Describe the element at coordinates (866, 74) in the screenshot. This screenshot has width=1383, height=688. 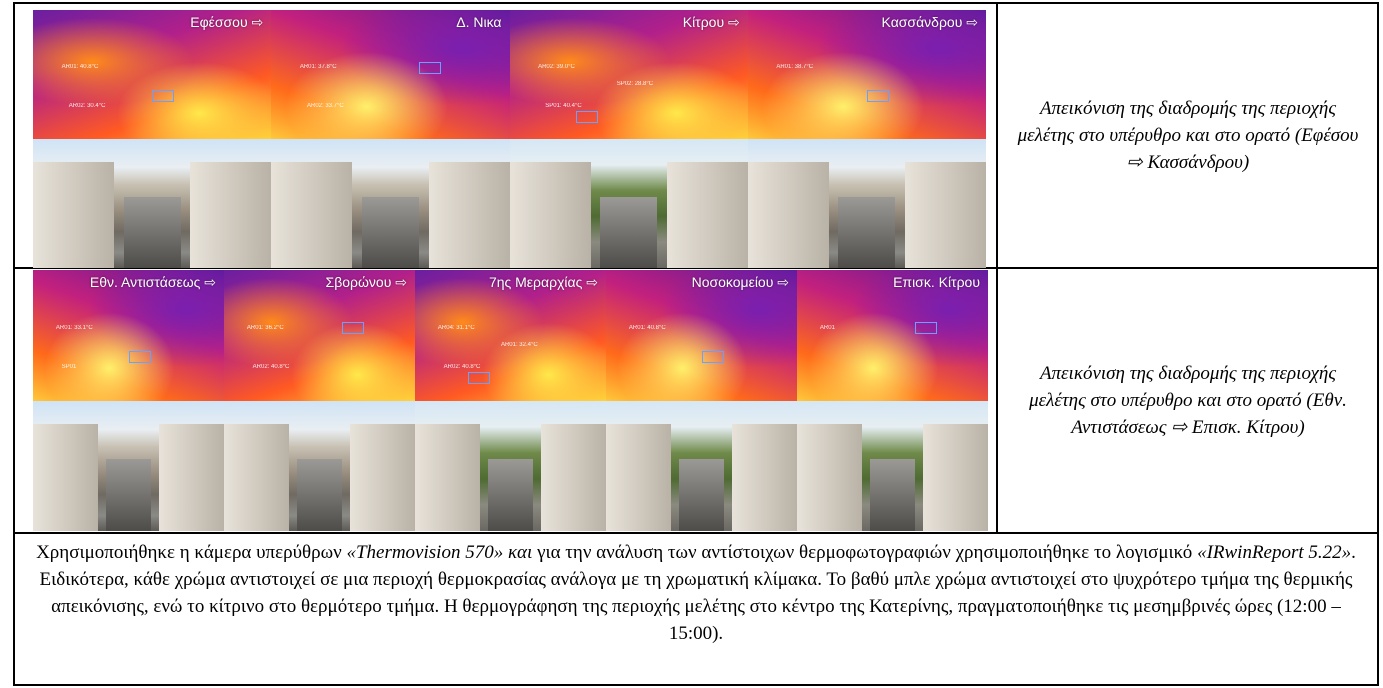
I see `thermal-image: Κασσάνδρου ⇨ AR01: 38.7°C` at that location.